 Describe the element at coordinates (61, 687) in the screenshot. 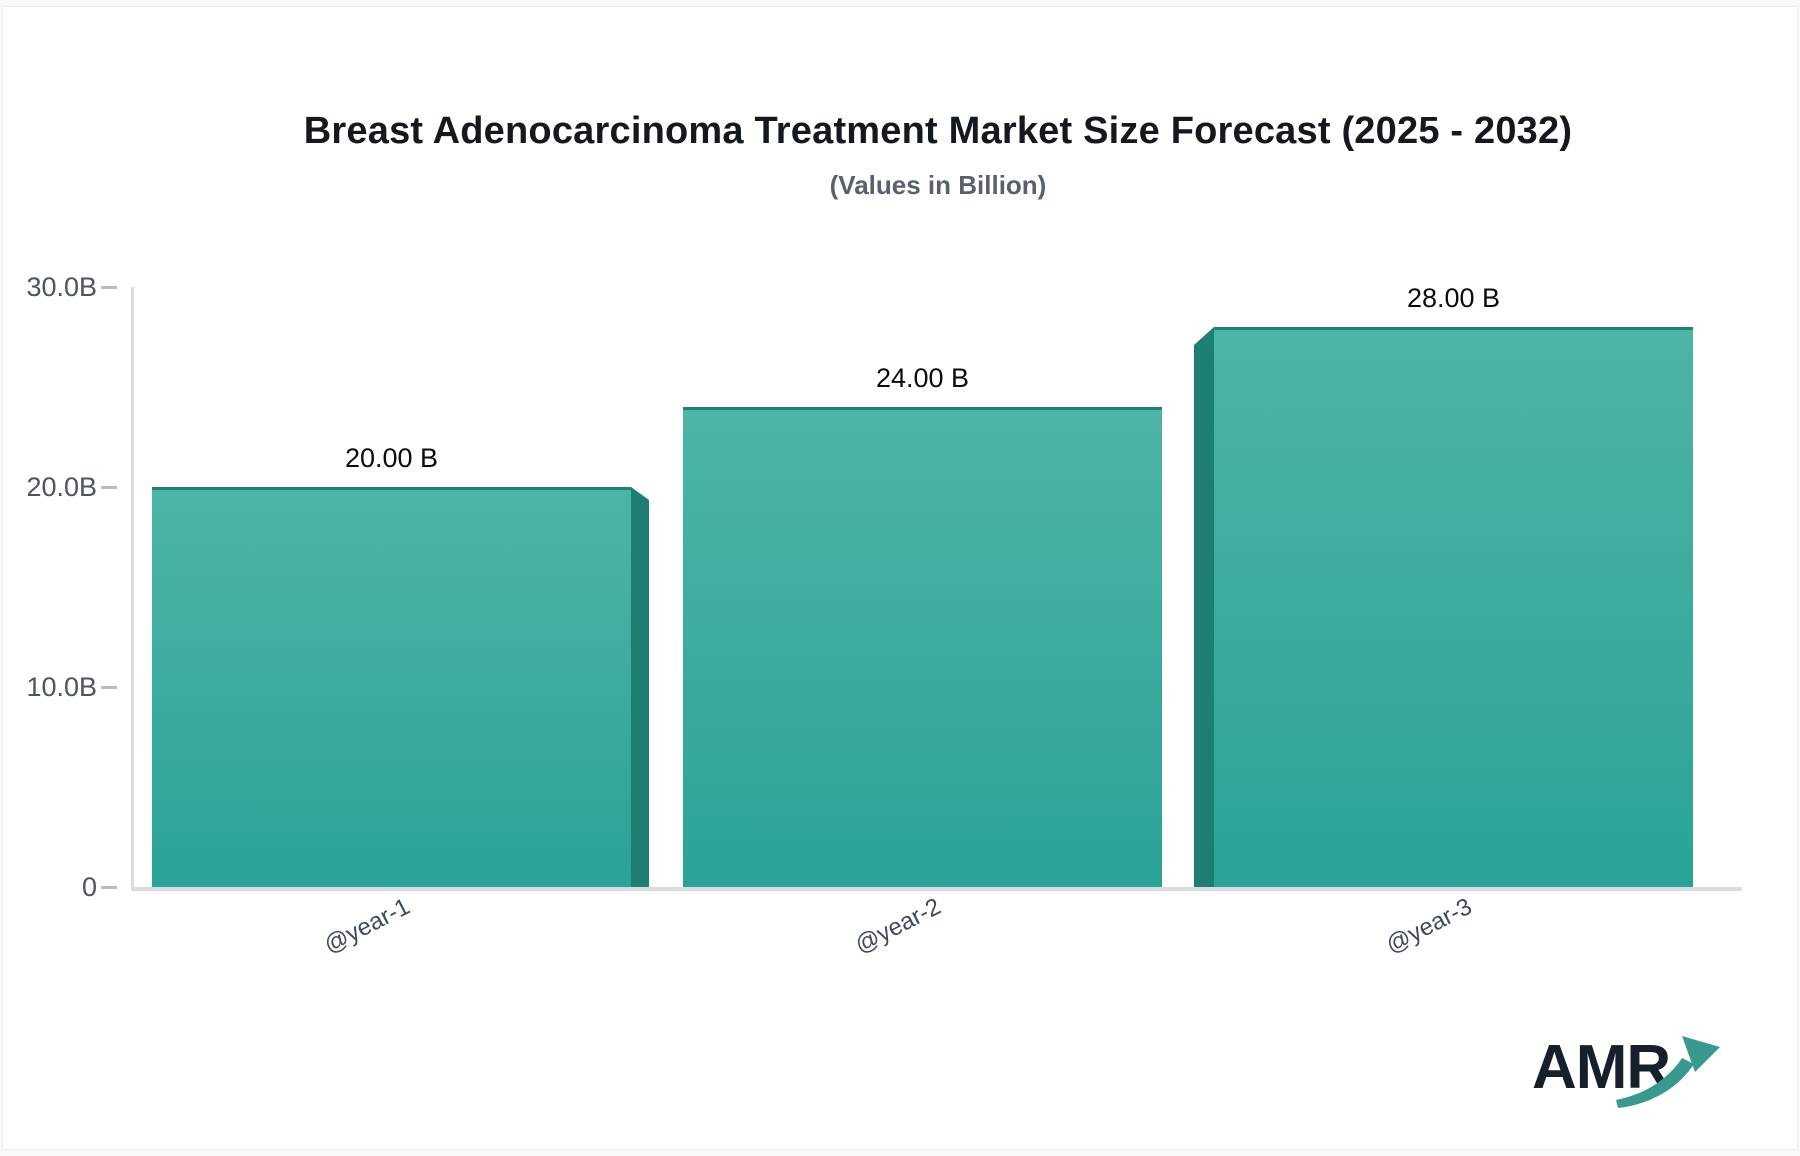

I see `y-tick-label: 10.0B` at that location.